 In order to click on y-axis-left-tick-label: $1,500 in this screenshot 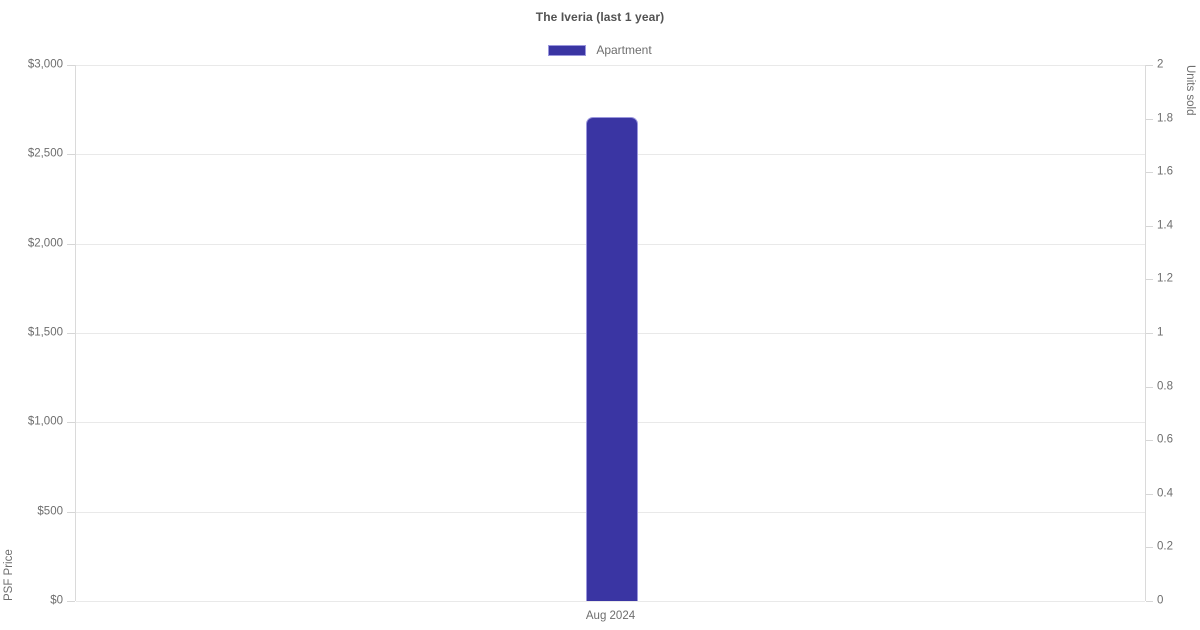, I will do `click(45, 332)`.